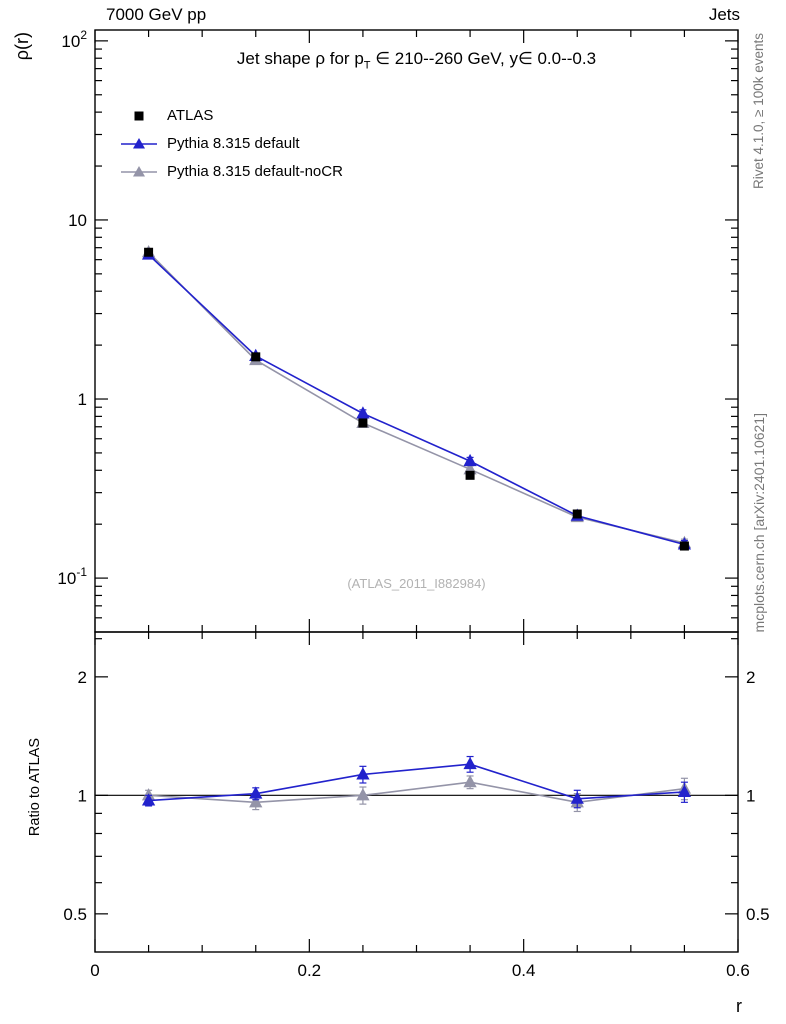  I want to click on analysis-id-watermark: (ATLAS_2011_I882984), so click(416, 583).